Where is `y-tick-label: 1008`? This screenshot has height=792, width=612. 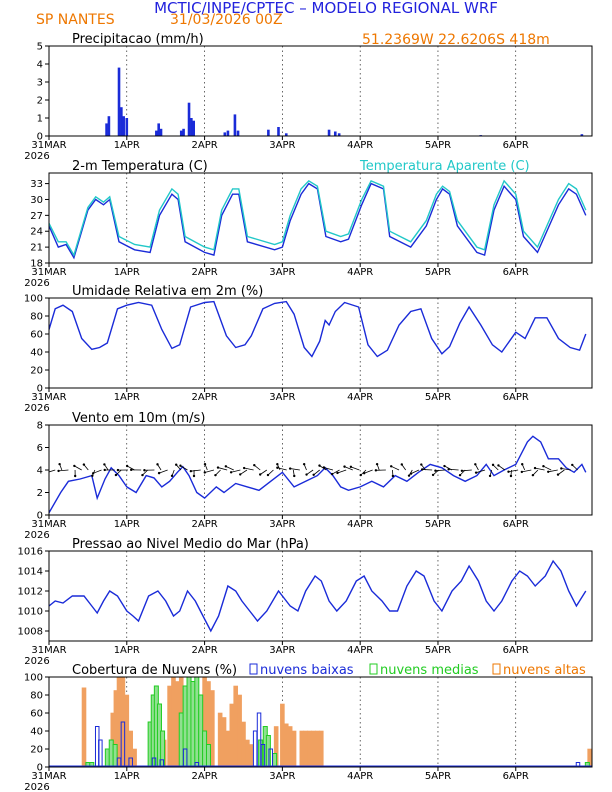
y-tick-label: 1008 is located at coordinates (30, 632).